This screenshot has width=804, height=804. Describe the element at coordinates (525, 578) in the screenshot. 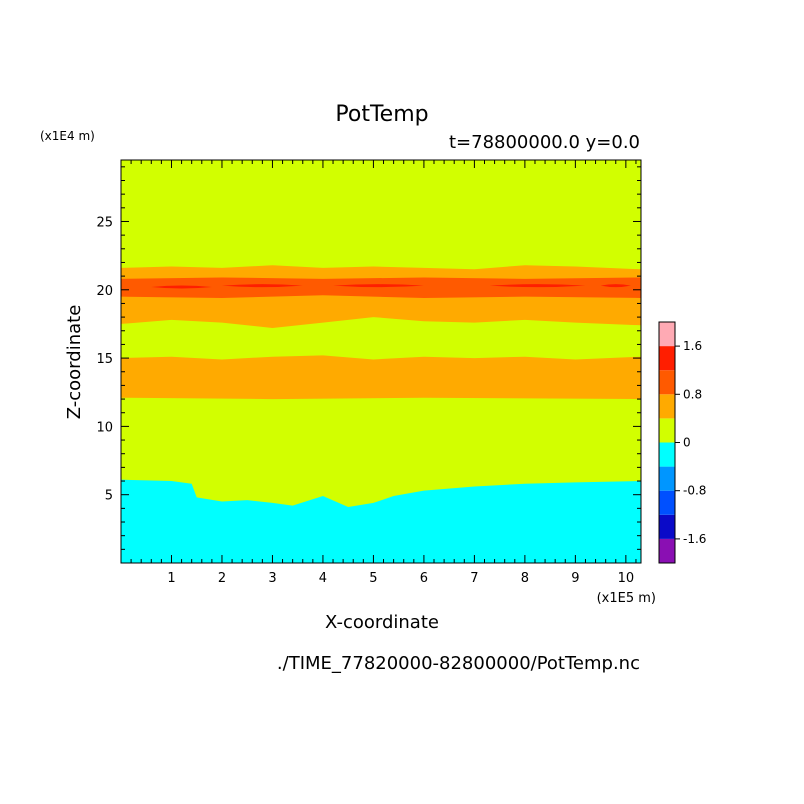

I see `x-tick-label: 8` at that location.